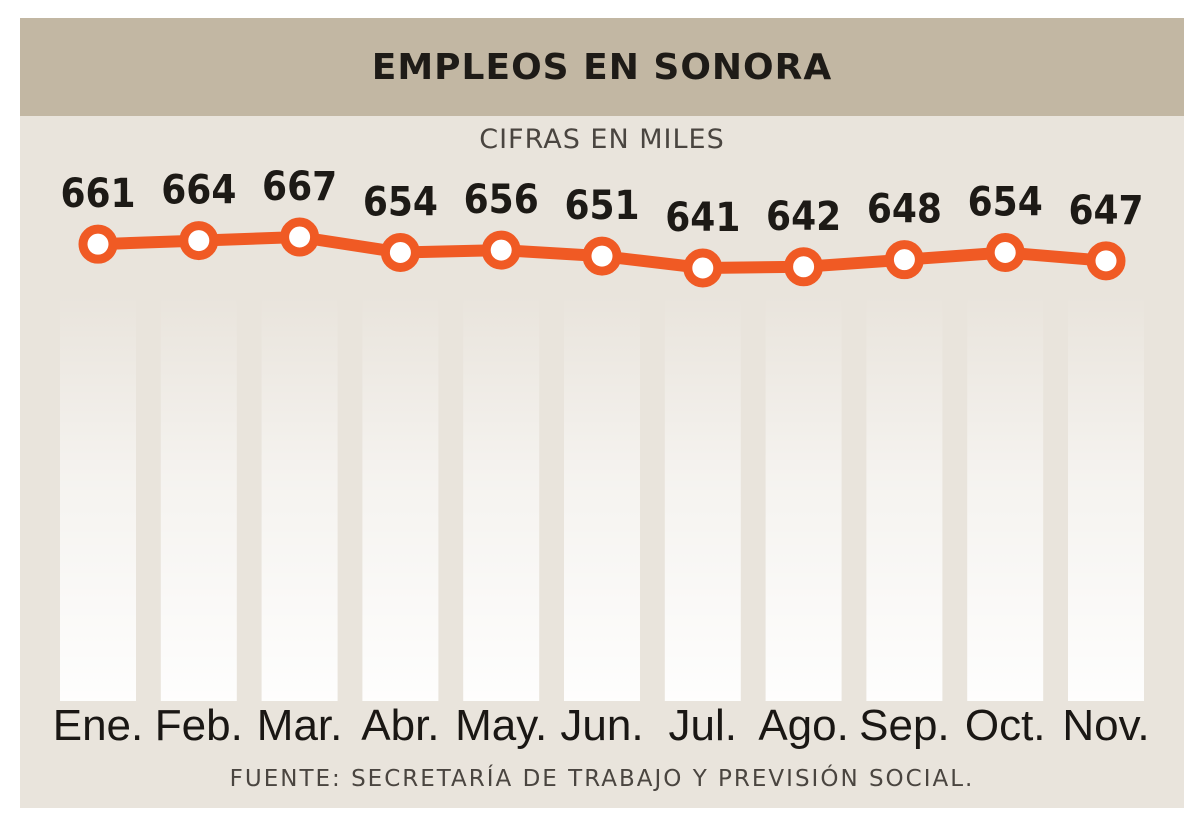  Describe the element at coordinates (904, 725) in the screenshot. I see `x-tick-label: Sep.` at that location.